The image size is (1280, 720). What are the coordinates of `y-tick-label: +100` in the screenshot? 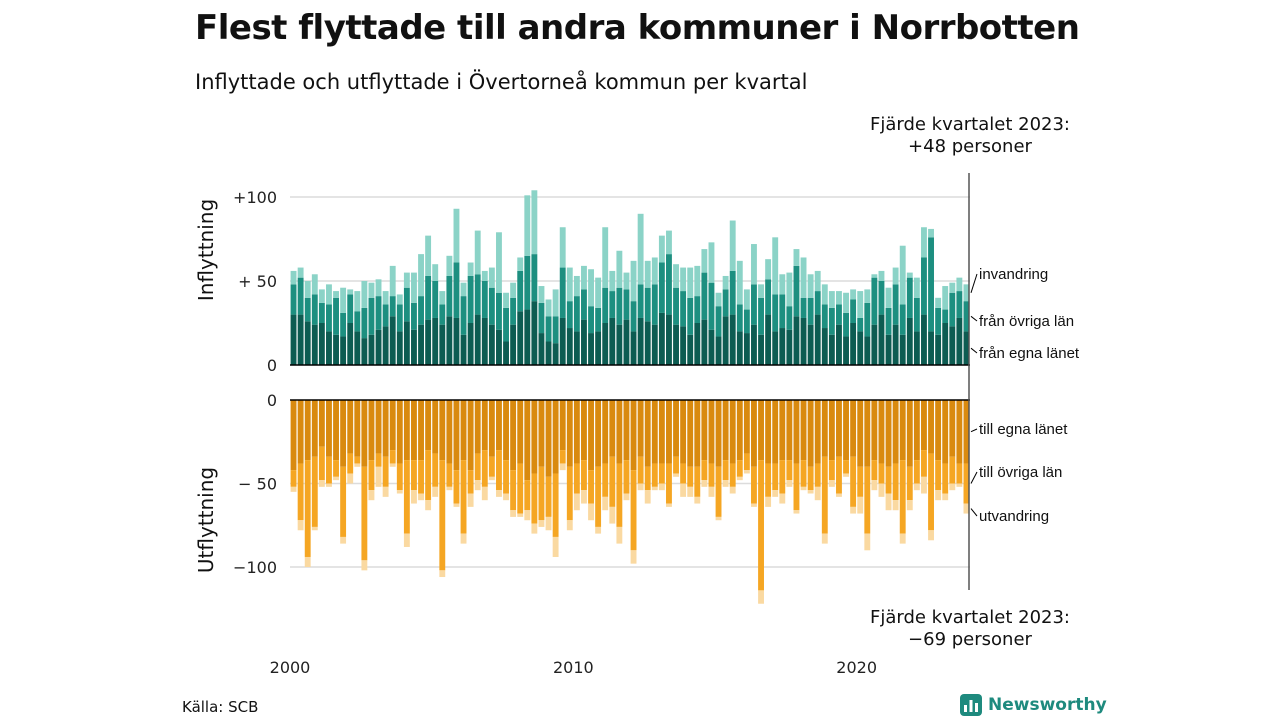 It's located at (255, 197).